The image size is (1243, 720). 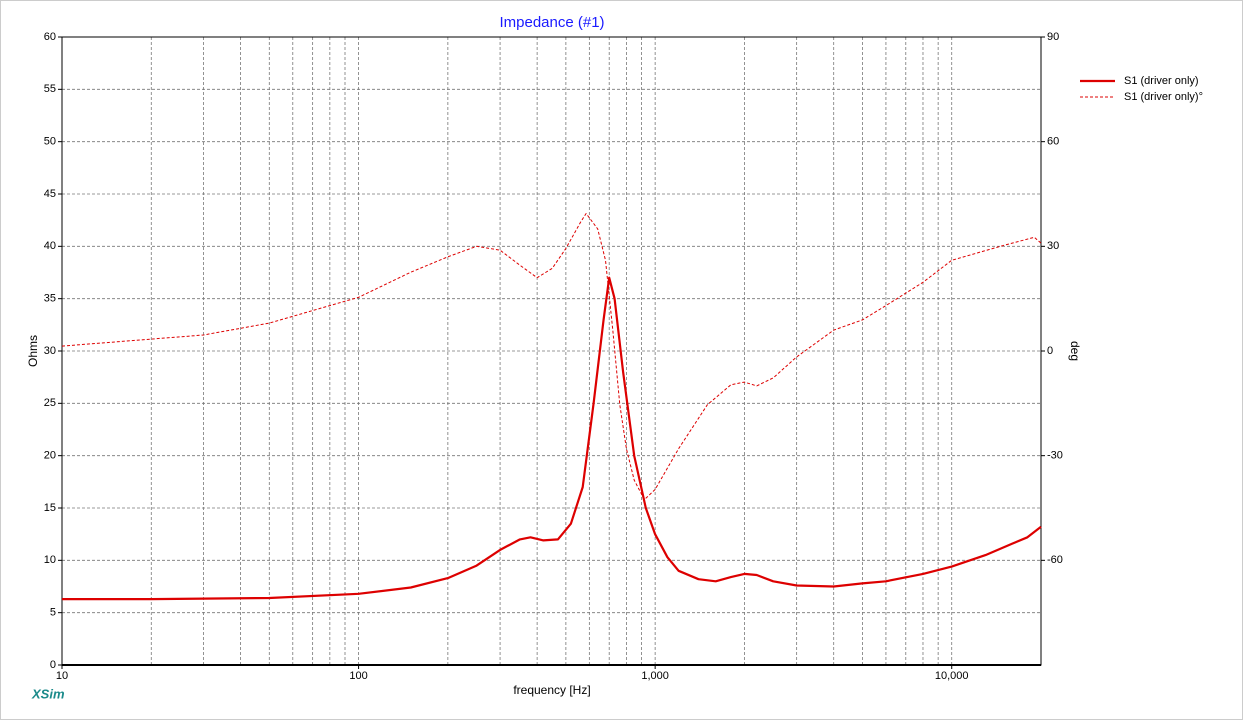 What do you see at coordinates (1075, 351) in the screenshot?
I see `y2-axis-label: deg` at bounding box center [1075, 351].